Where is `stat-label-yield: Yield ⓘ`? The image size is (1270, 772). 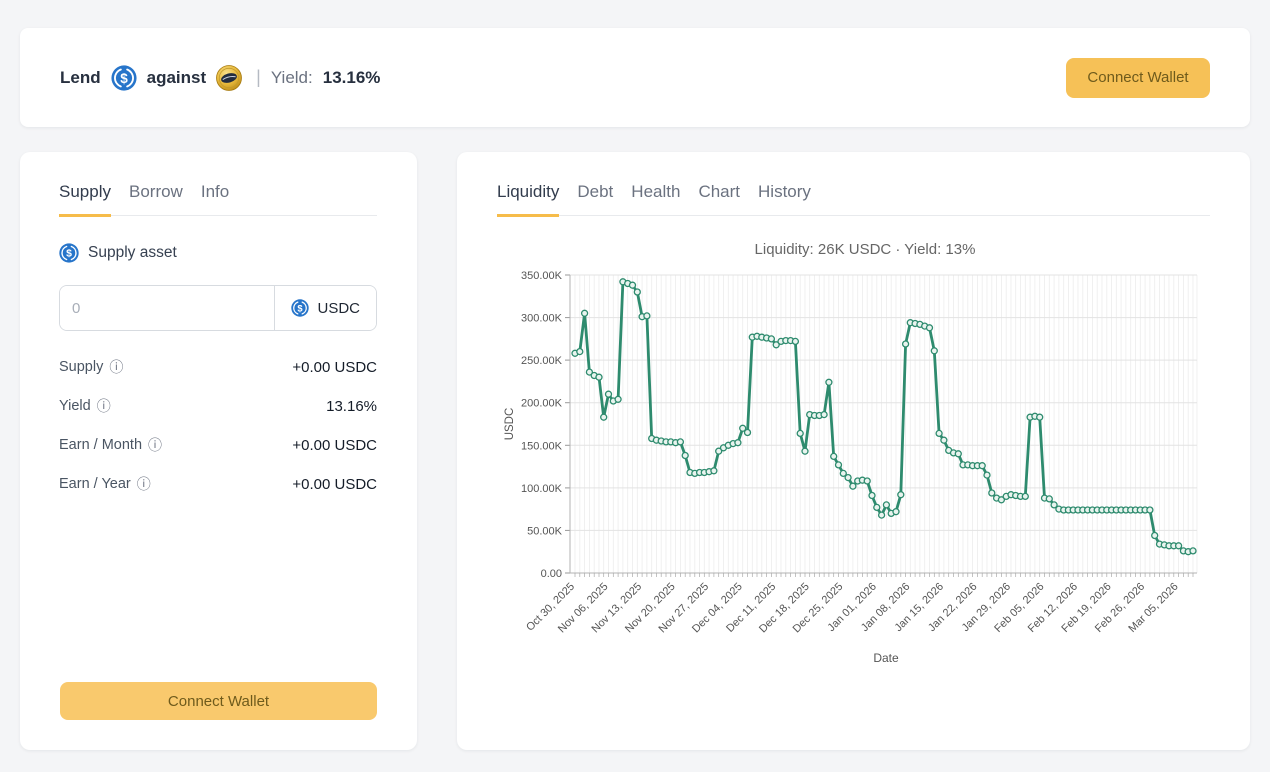 stat-label-yield: Yield ⓘ is located at coordinates (85, 406).